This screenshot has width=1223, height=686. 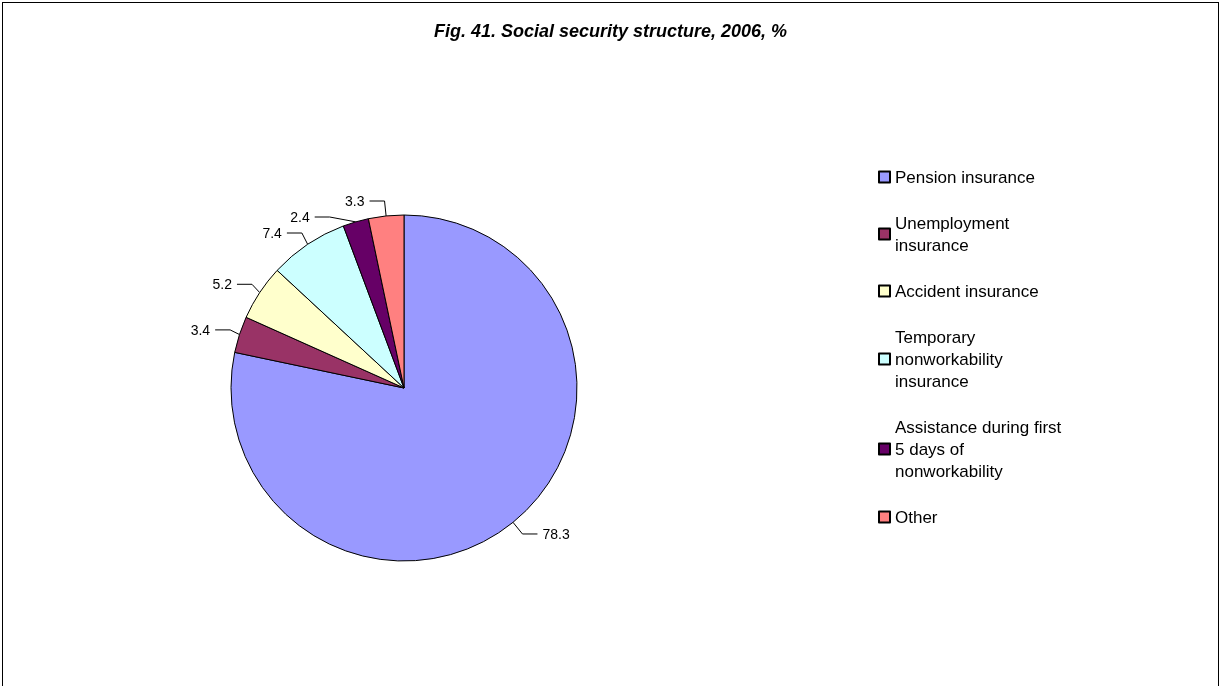 I want to click on data-label: 78.3, so click(x=556, y=533).